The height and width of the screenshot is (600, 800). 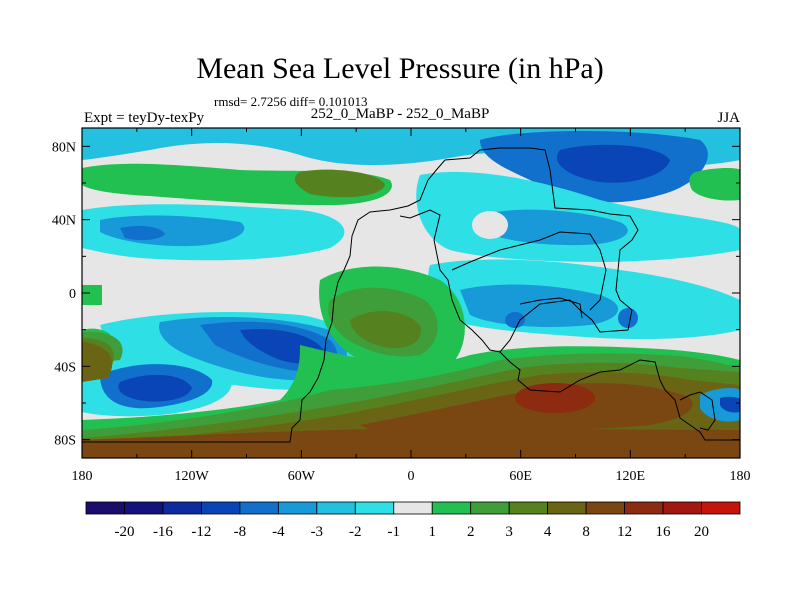 What do you see at coordinates (490, 225) in the screenshot?
I see `field-spot-grey` at bounding box center [490, 225].